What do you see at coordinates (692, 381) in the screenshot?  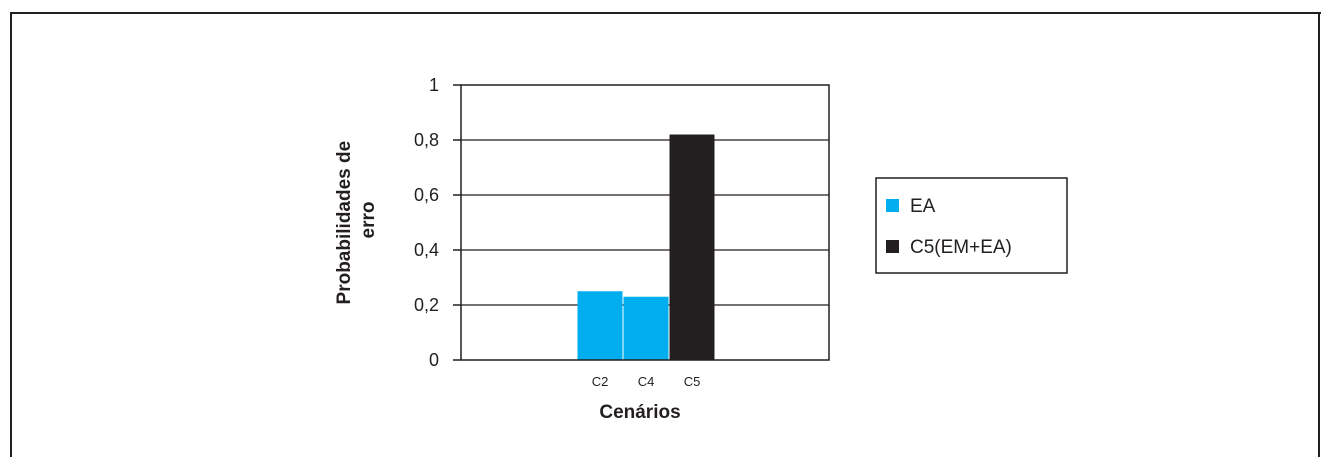 I see `x-tick-label-c5: C5` at bounding box center [692, 381].